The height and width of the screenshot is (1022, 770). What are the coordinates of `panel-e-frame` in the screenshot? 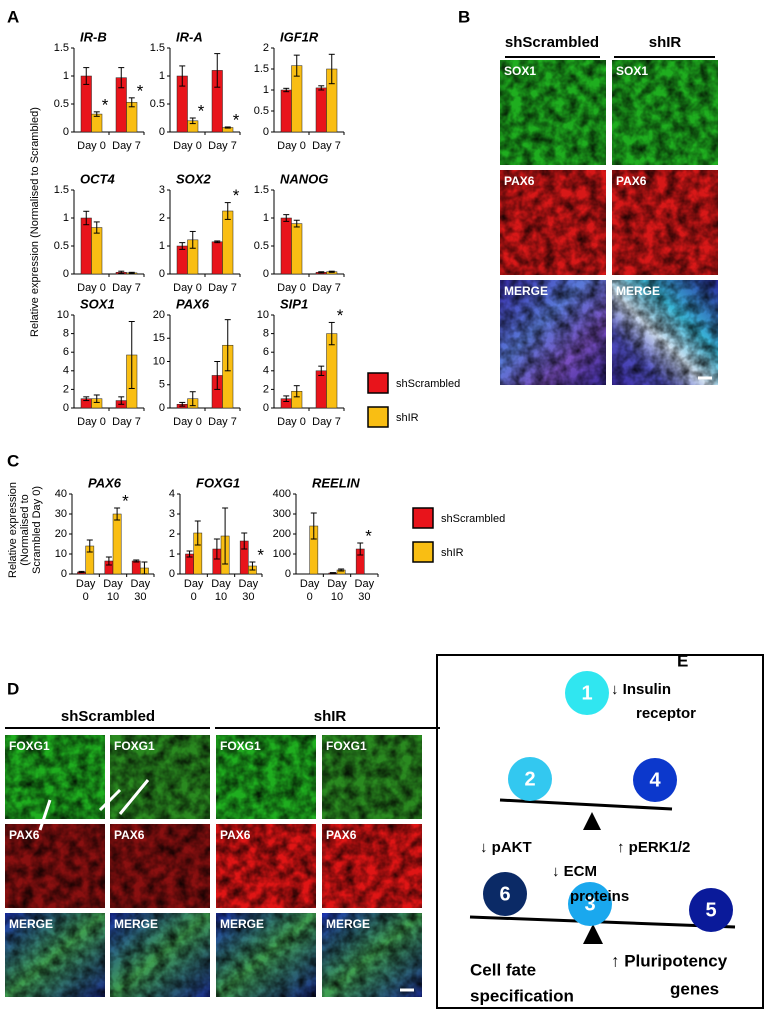 It's located at (600, 831).